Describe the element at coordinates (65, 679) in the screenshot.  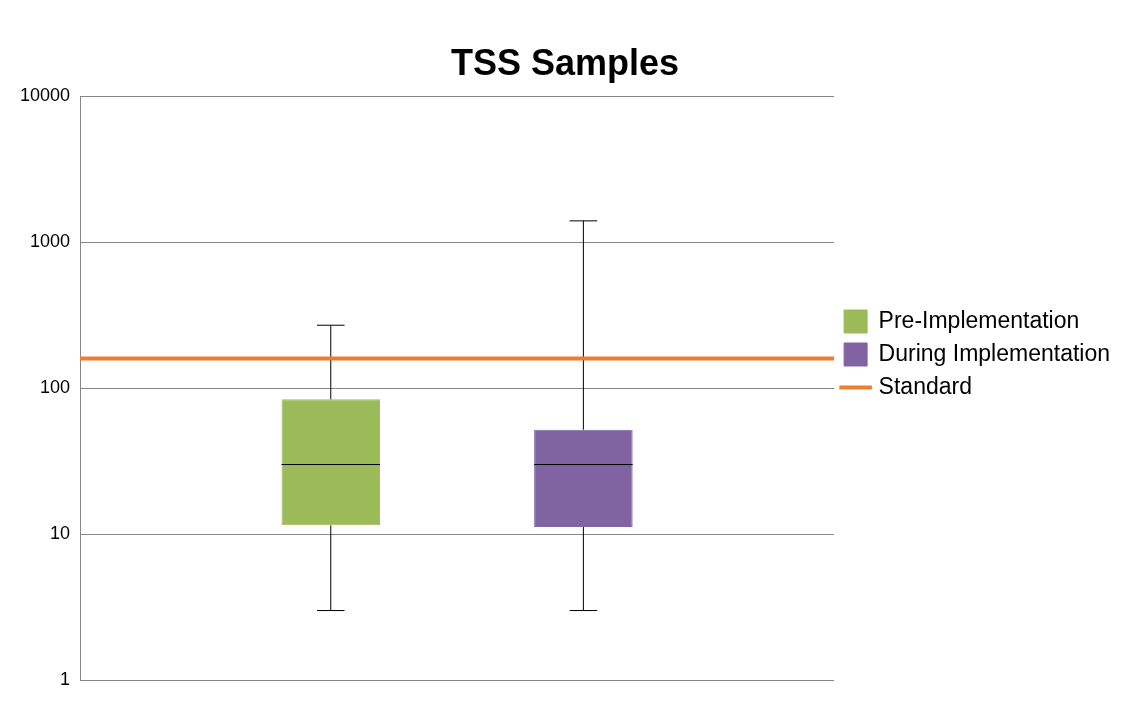
I see `y-tick-label: 1` at that location.